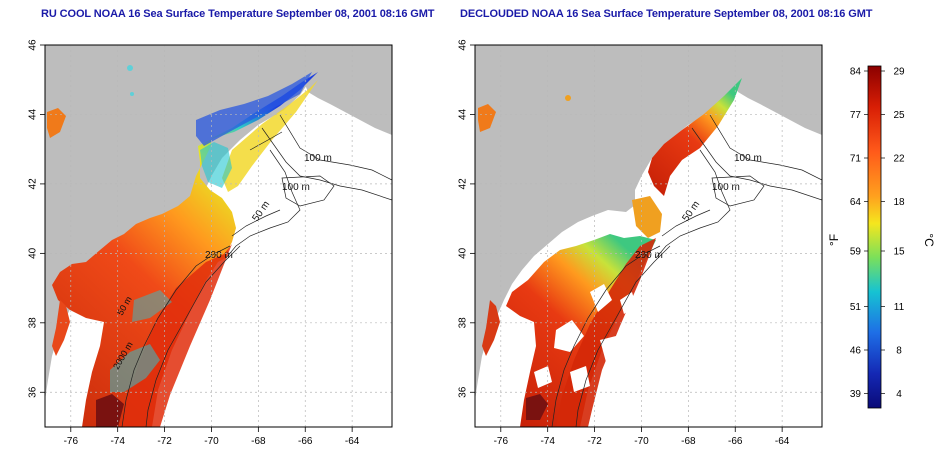  What do you see at coordinates (491, 328) in the screenshot?
I see `right-map-chesapeake` at bounding box center [491, 328].